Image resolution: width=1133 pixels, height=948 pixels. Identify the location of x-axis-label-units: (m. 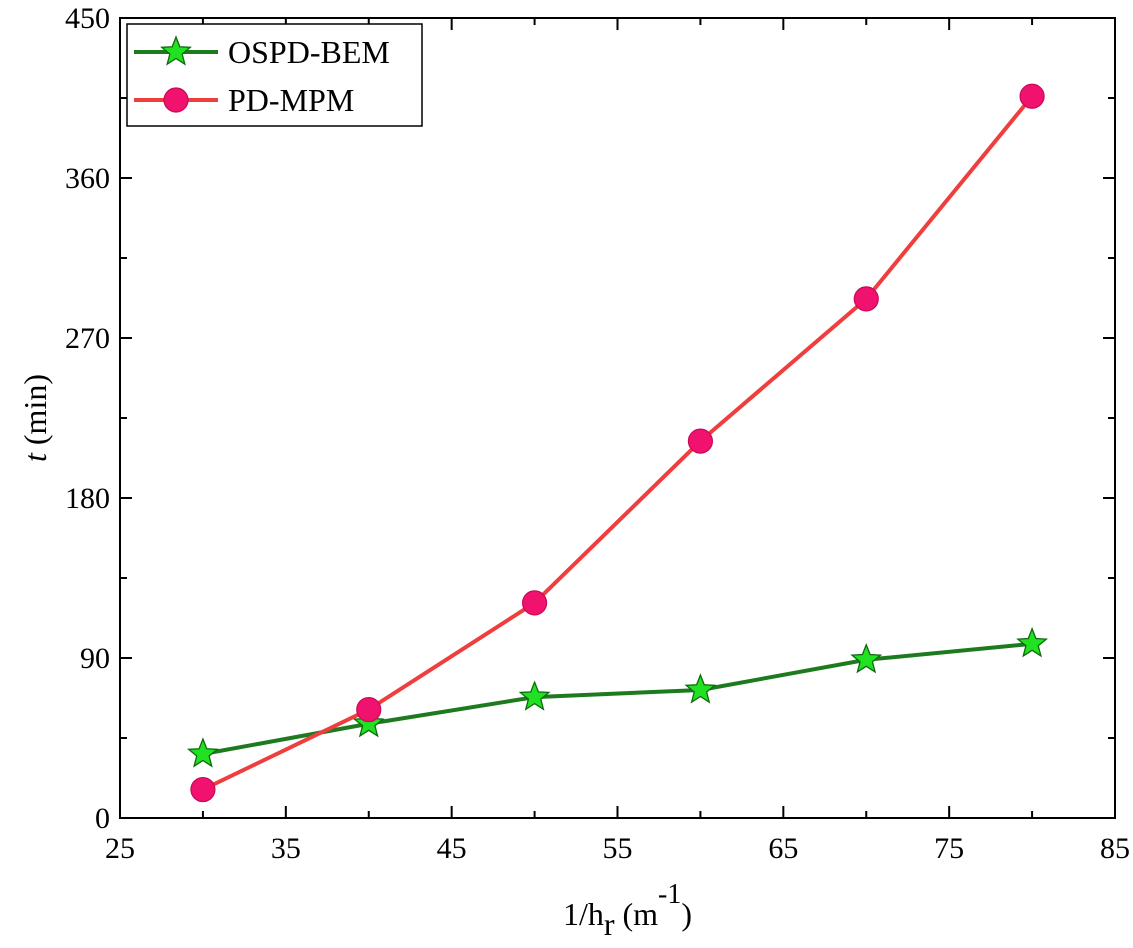
(637, 914).